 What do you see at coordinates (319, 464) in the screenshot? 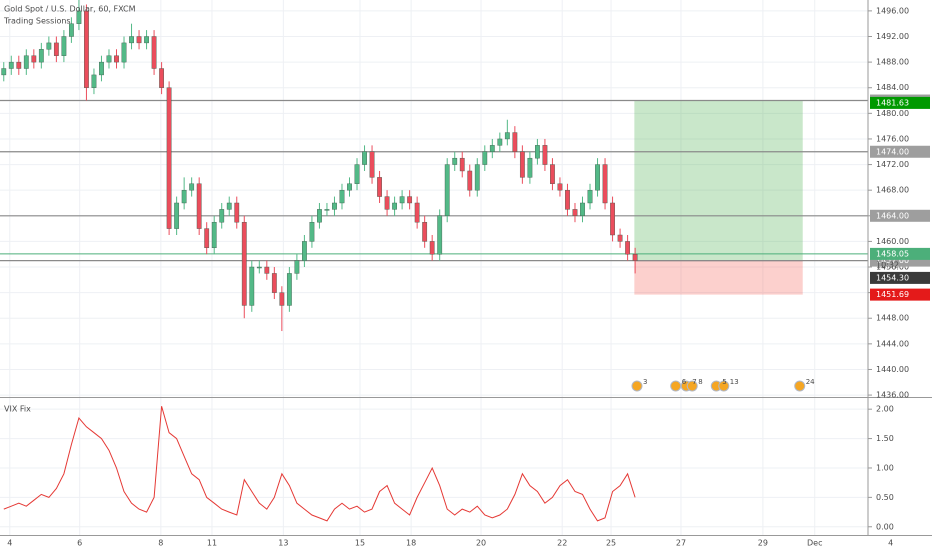
I see `vix-line` at bounding box center [319, 464].